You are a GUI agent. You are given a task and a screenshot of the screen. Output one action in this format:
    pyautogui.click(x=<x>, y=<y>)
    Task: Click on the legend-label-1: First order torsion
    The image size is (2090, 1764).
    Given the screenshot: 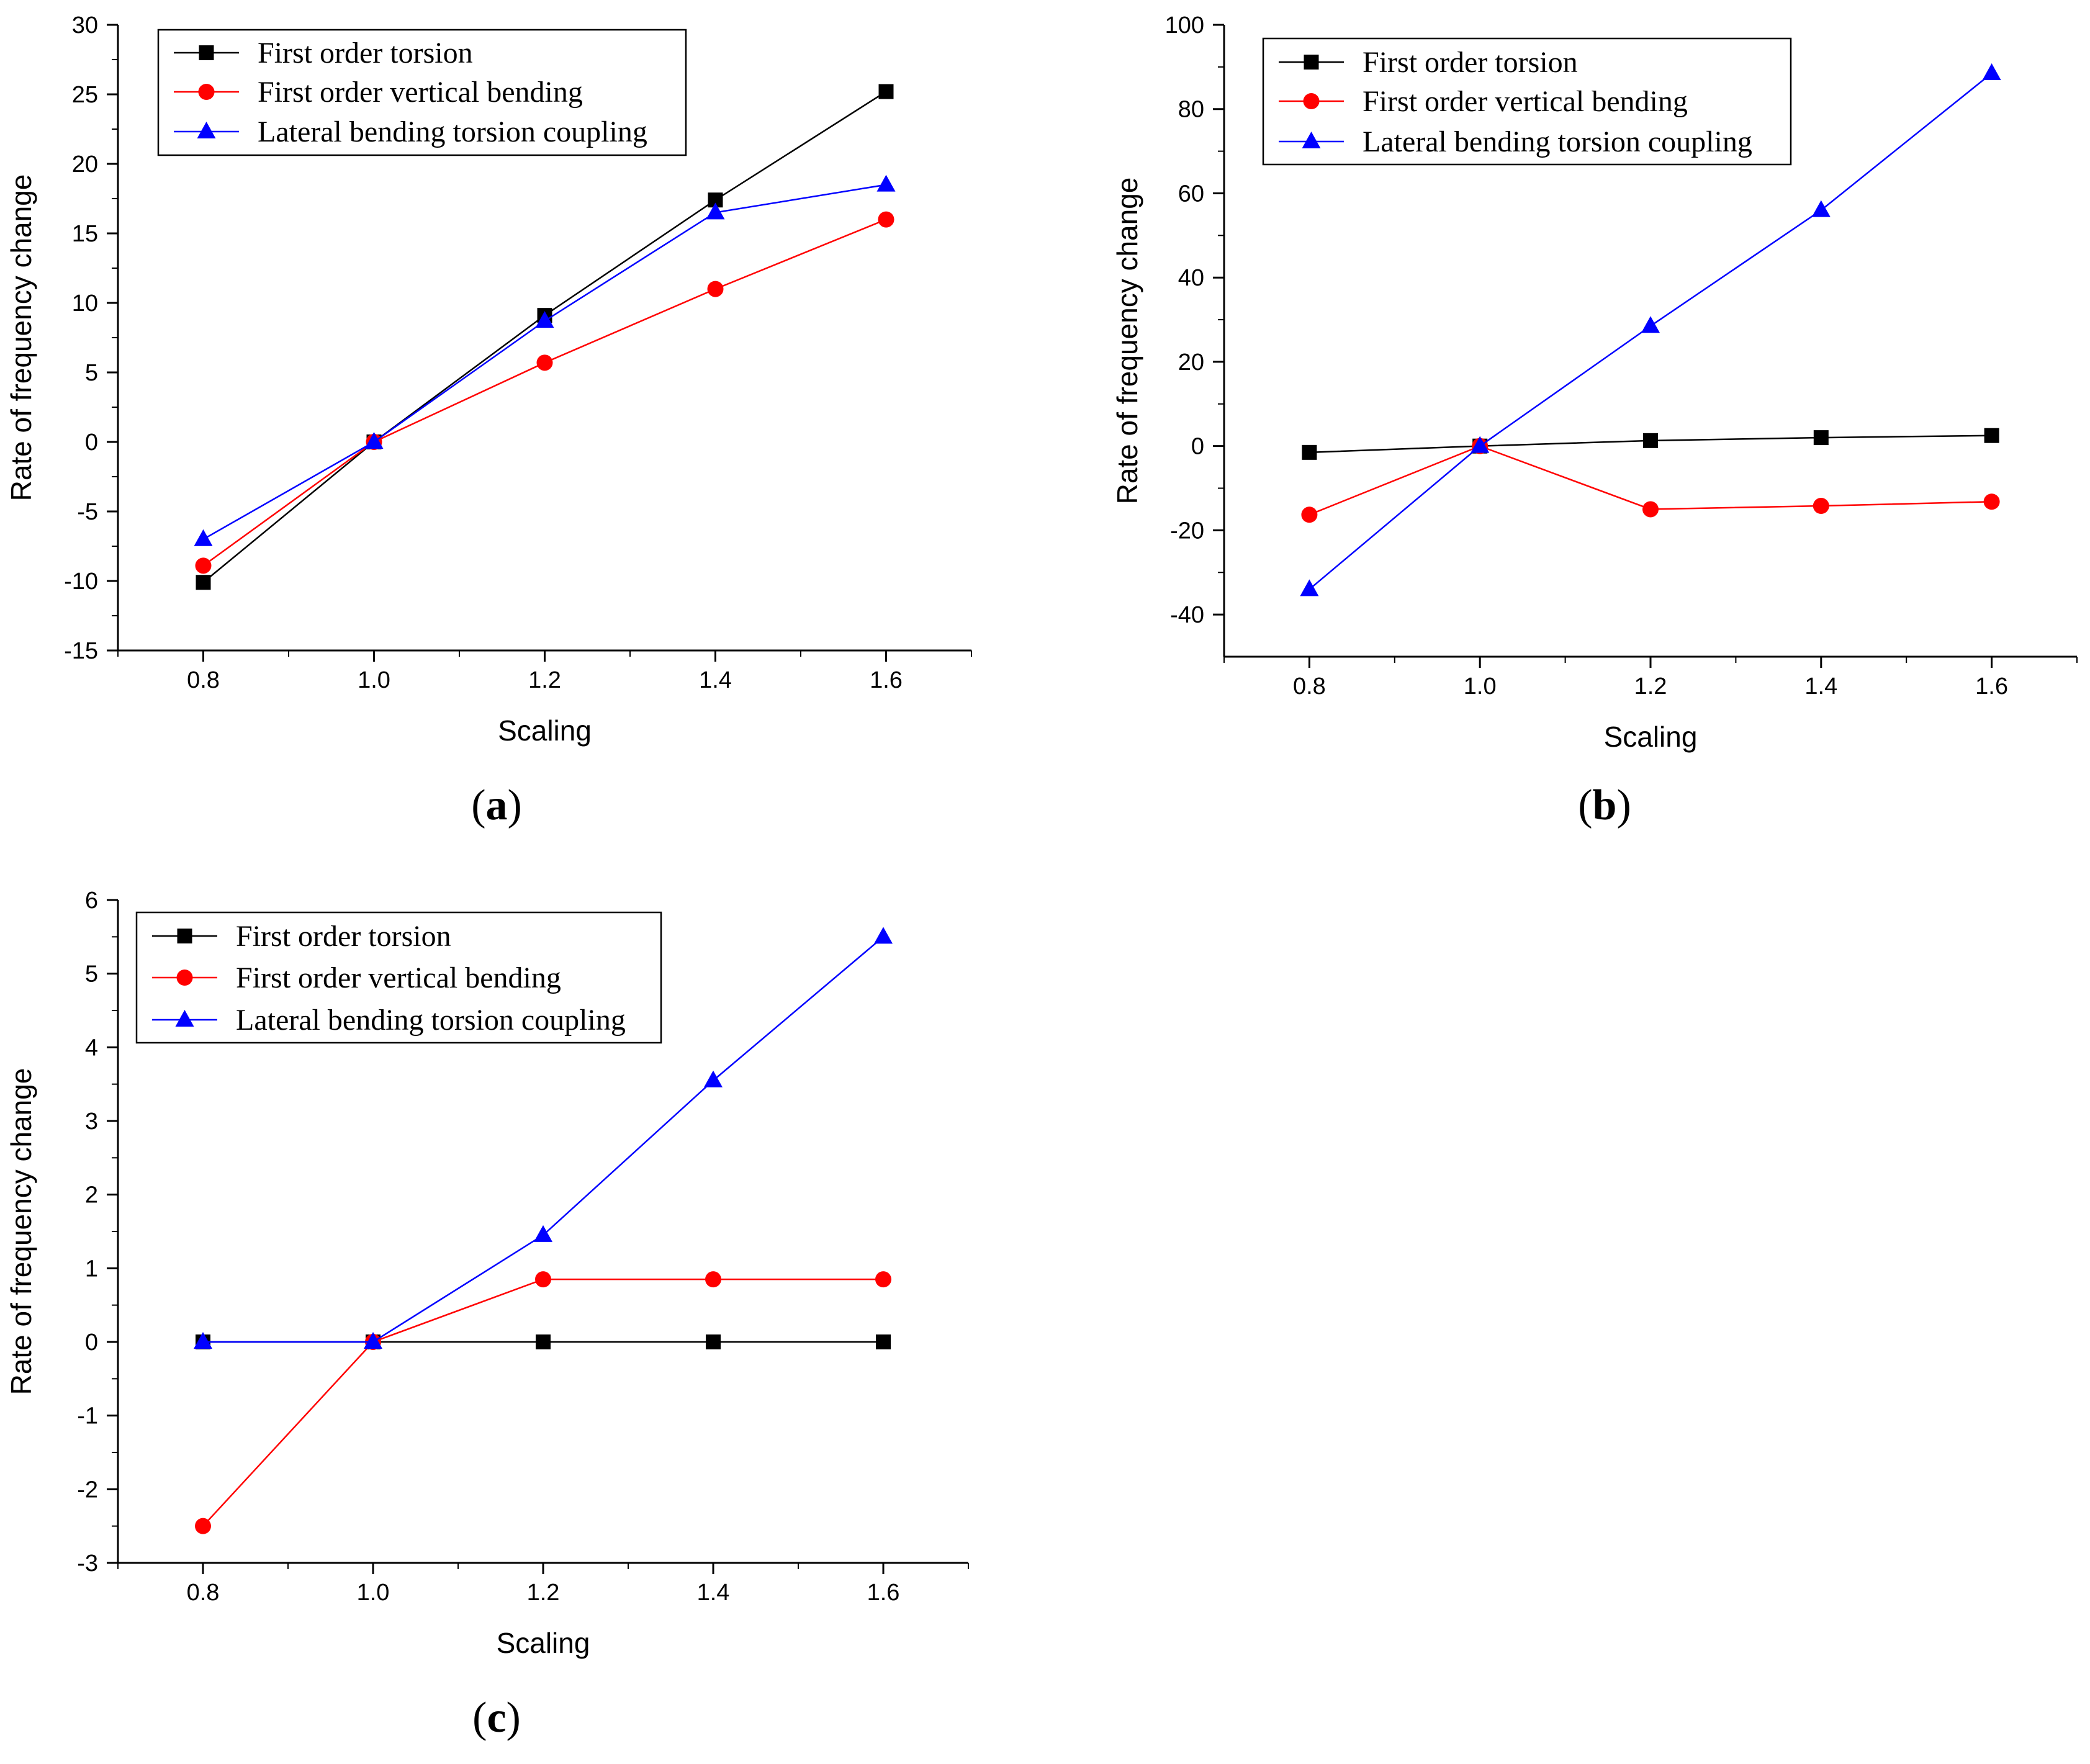 What is the action you would take?
    pyautogui.click(x=343, y=937)
    